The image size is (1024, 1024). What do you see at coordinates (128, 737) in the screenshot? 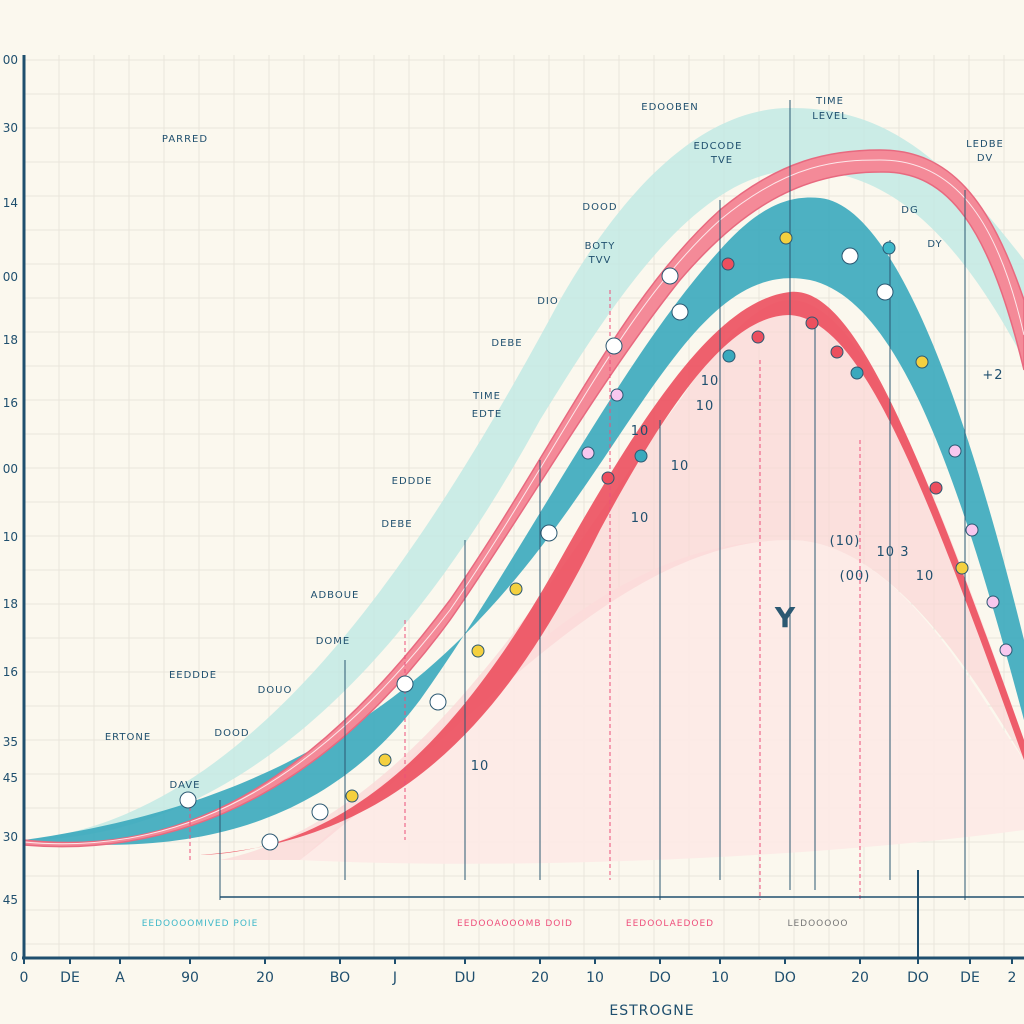
I see `annotation: ERTONE` at bounding box center [128, 737].